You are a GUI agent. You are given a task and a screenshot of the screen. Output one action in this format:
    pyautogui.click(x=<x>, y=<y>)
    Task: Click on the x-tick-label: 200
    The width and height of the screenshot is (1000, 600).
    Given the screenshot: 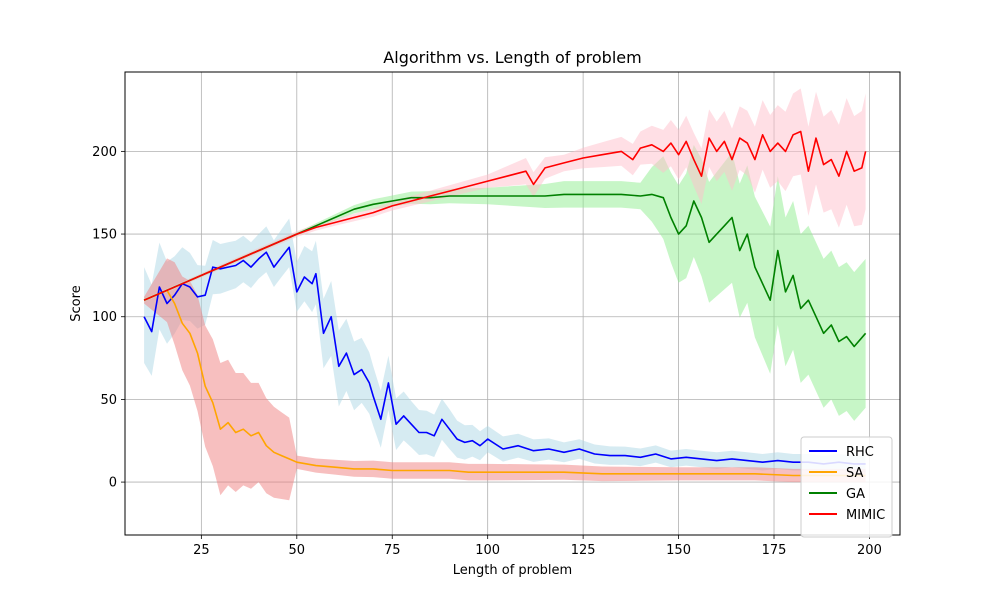 What is the action you would take?
    pyautogui.click(x=869, y=550)
    